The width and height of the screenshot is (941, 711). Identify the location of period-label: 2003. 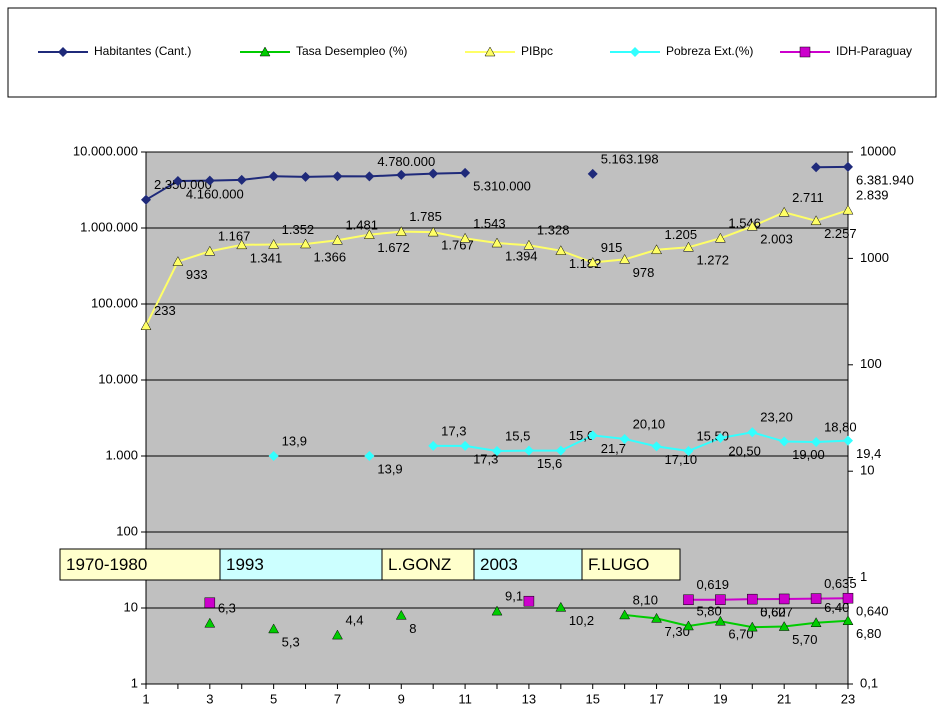
(499, 564).